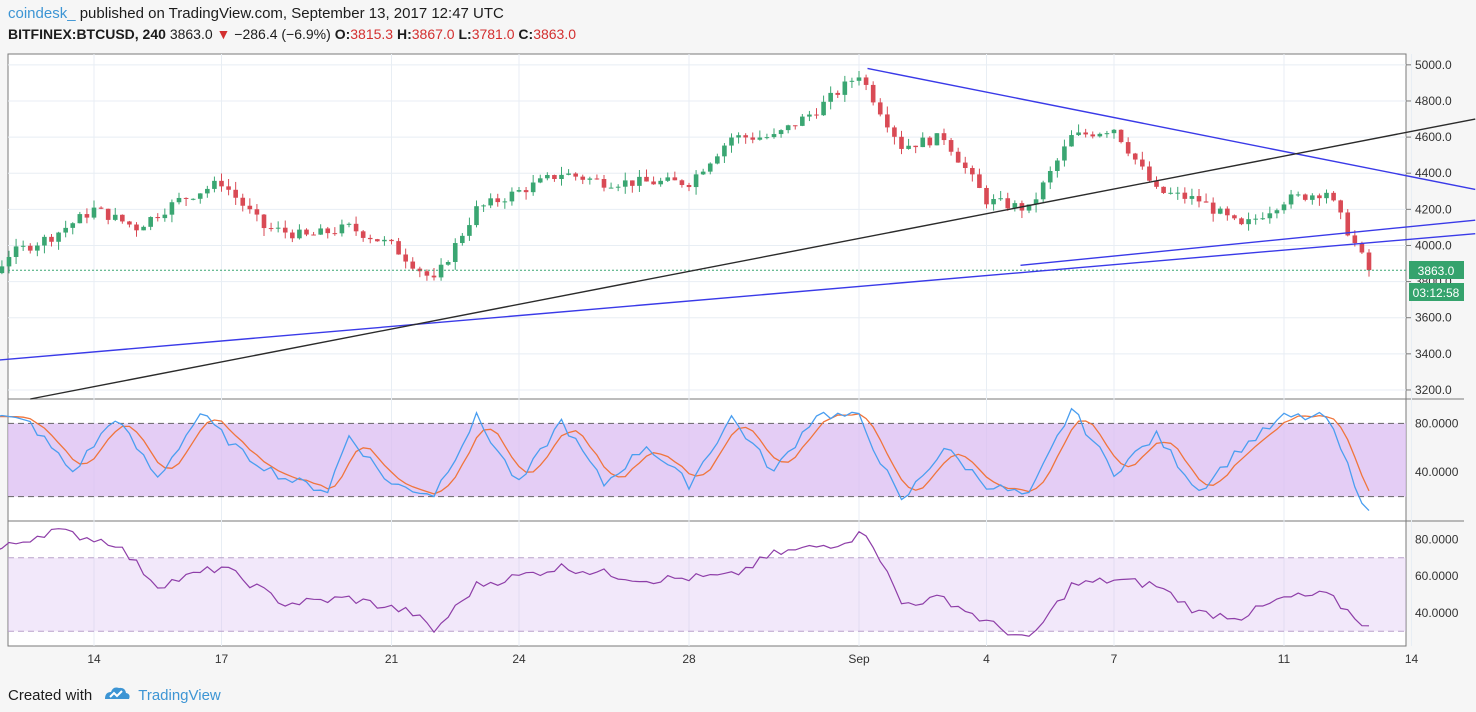  I want to click on stochastic-pane, so click(685, 459).